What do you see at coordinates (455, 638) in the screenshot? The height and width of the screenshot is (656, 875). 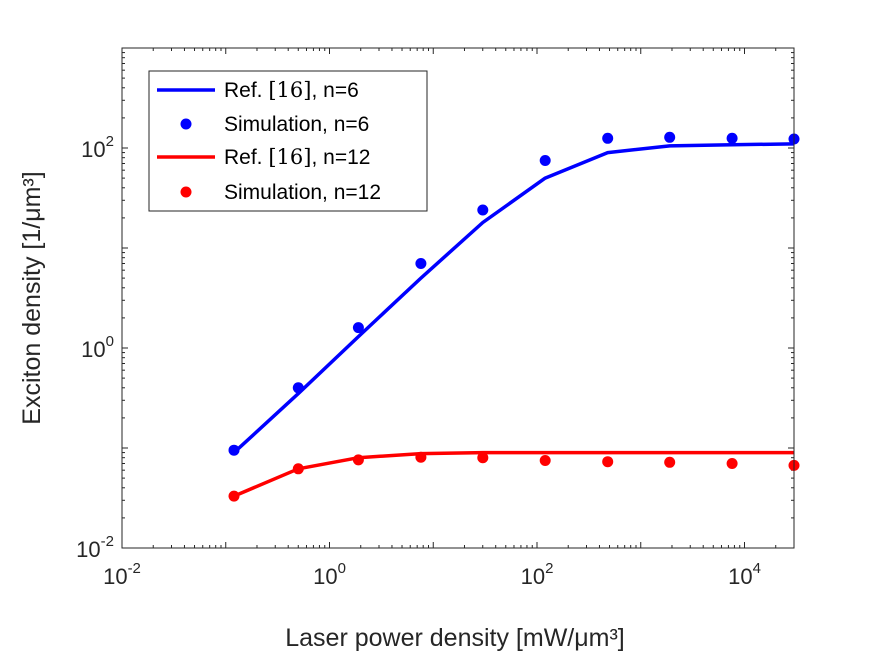 I see `x-axis-label: Laser power density [mW/μm³]` at bounding box center [455, 638].